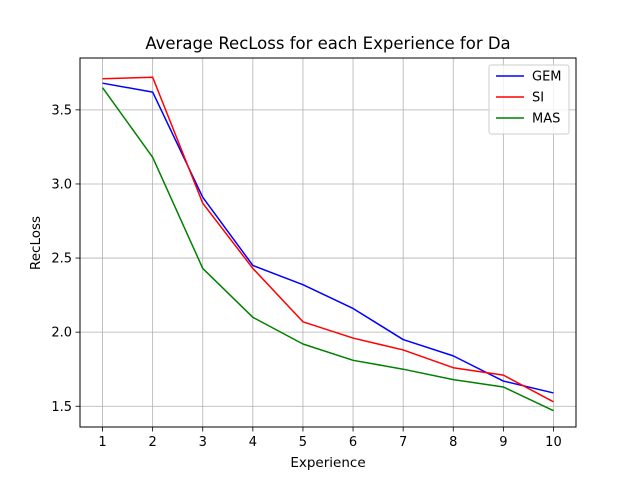  What do you see at coordinates (102, 442) in the screenshot?
I see `x-tick-label: 1` at bounding box center [102, 442].